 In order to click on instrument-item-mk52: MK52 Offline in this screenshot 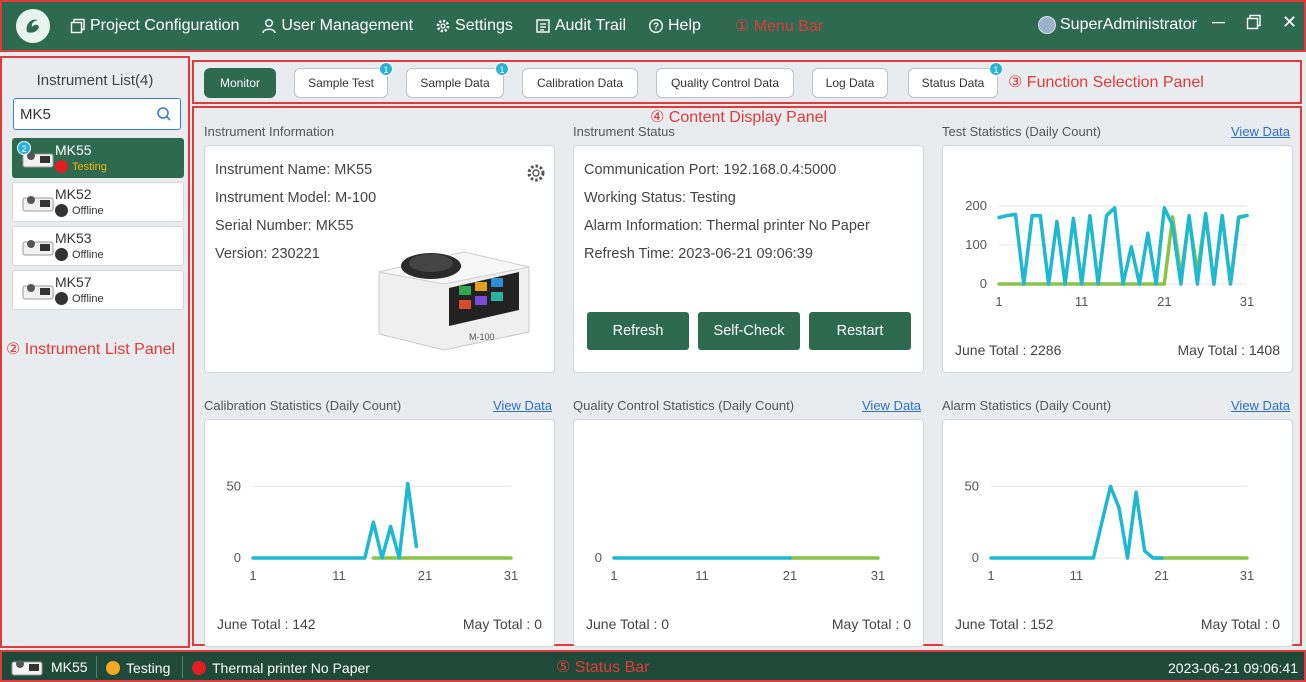, I will do `click(98, 202)`.